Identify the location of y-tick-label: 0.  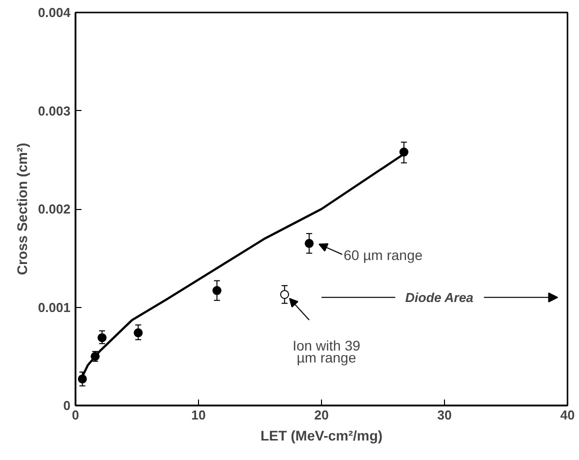
(67, 405).